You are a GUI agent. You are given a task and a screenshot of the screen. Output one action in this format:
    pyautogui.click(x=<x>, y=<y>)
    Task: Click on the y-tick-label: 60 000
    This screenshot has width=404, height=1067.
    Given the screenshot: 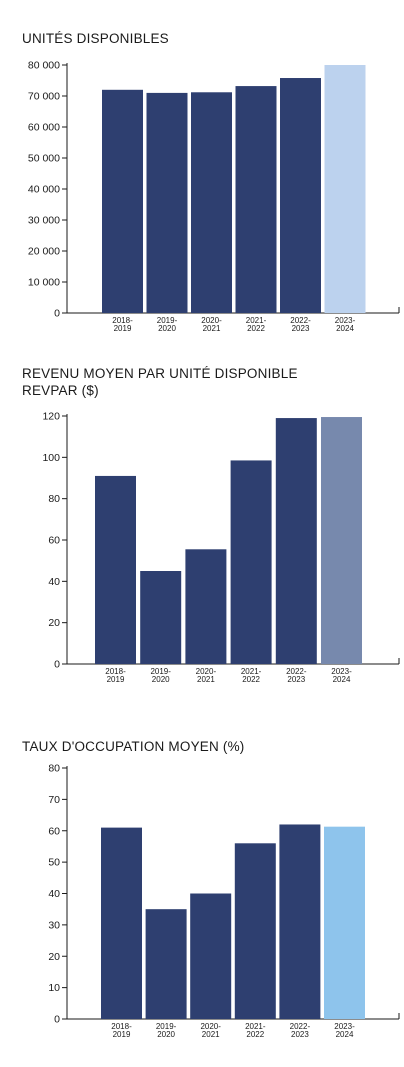 What is the action you would take?
    pyautogui.click(x=44, y=128)
    